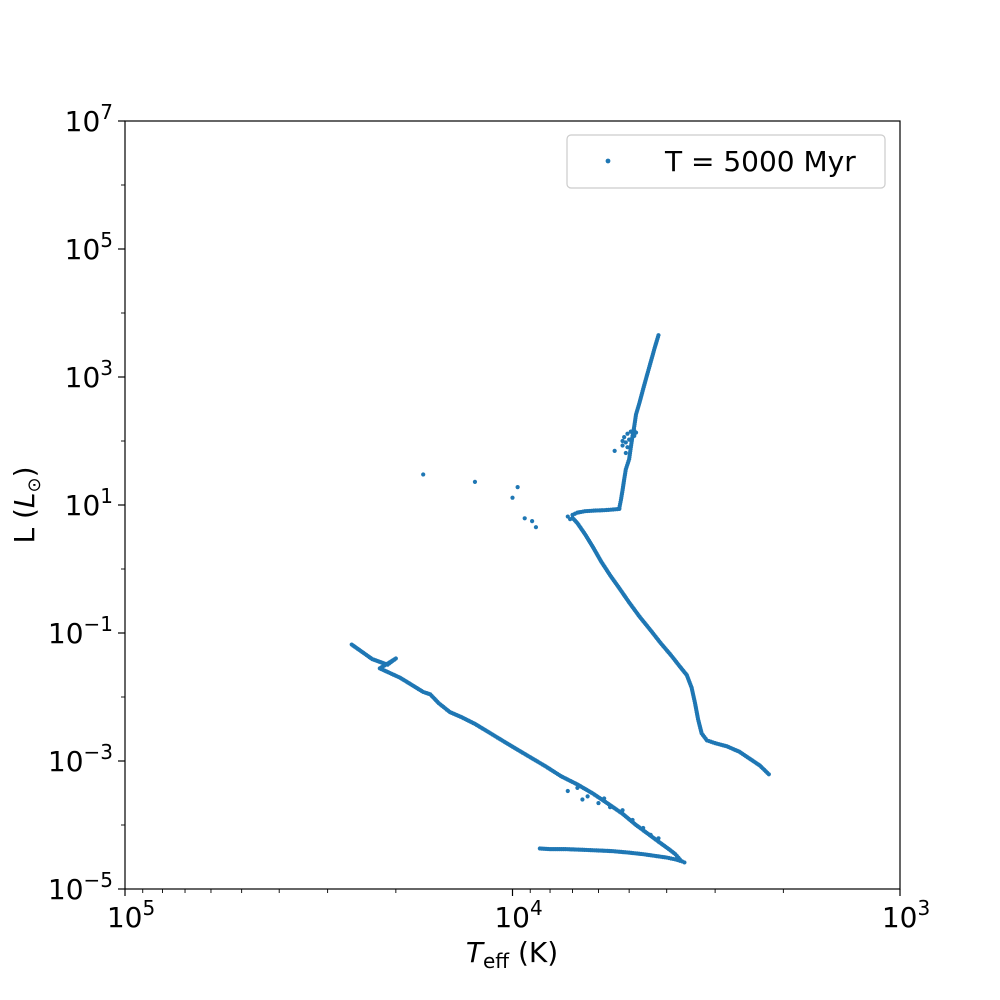  I want to click on x-axis-label-sub: eff, so click(496, 961).